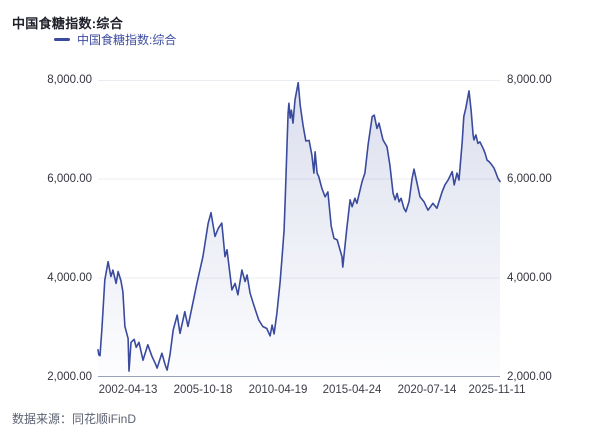 This screenshot has height=439, width=600. I want to click on legend-label: 中国食糖指数:综合, so click(127, 39).